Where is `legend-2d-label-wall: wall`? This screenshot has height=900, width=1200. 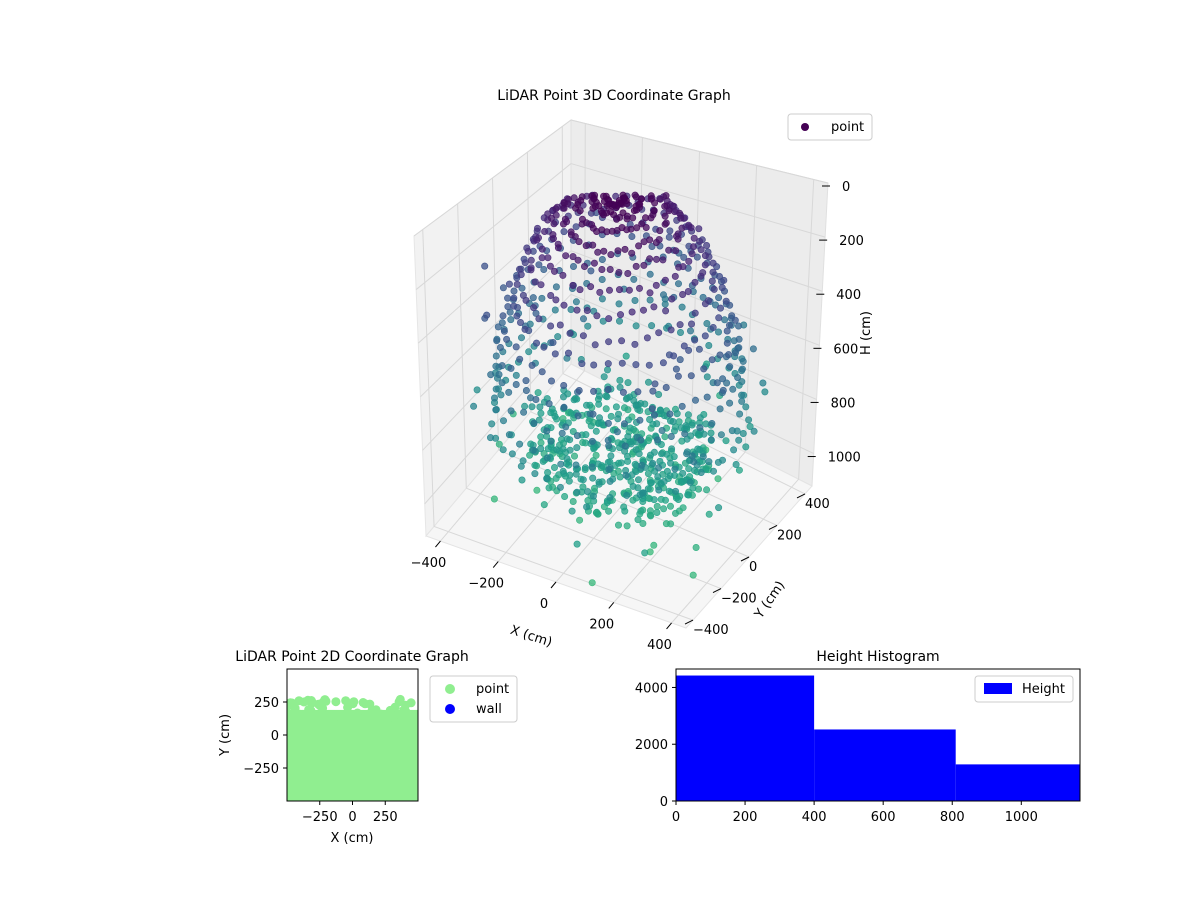
legend-2d-label-wall: wall is located at coordinates (489, 709).